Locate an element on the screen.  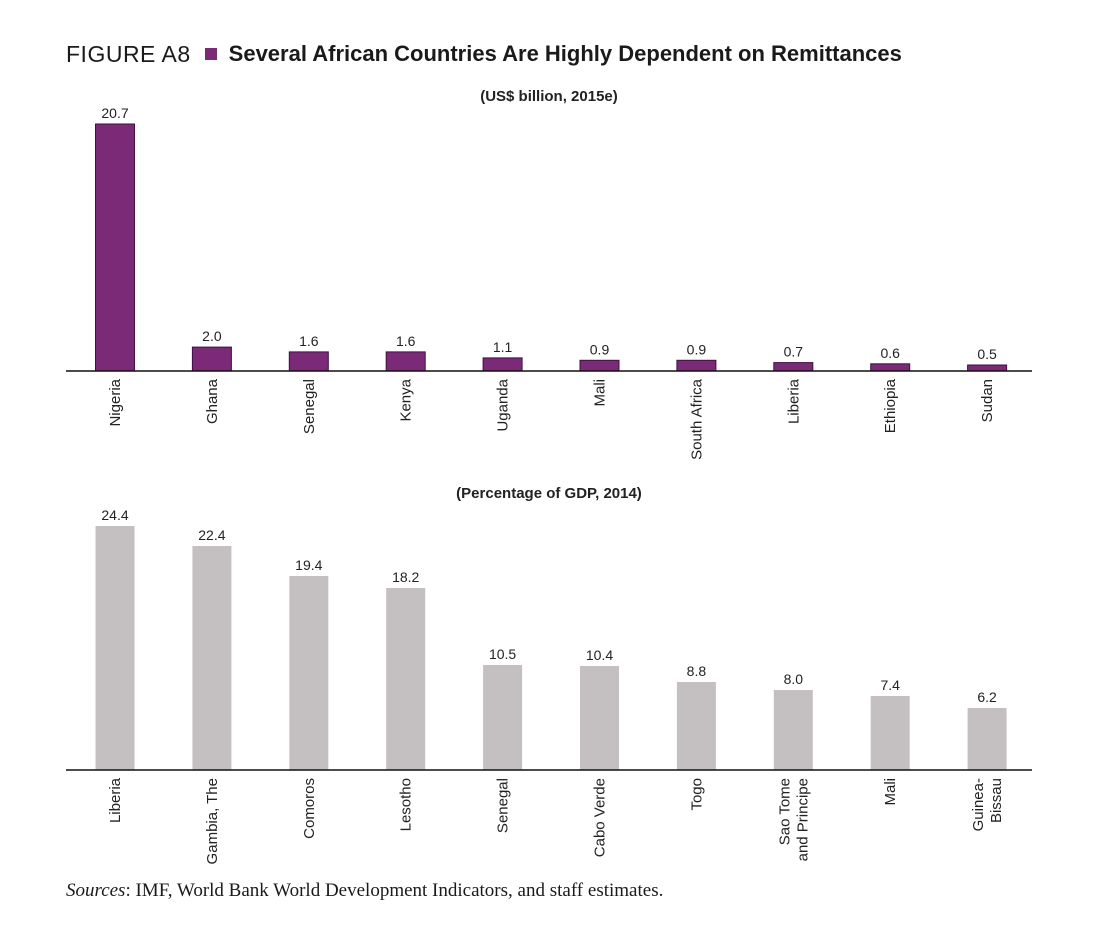
category-label: South Africa is located at coordinates (696, 419).